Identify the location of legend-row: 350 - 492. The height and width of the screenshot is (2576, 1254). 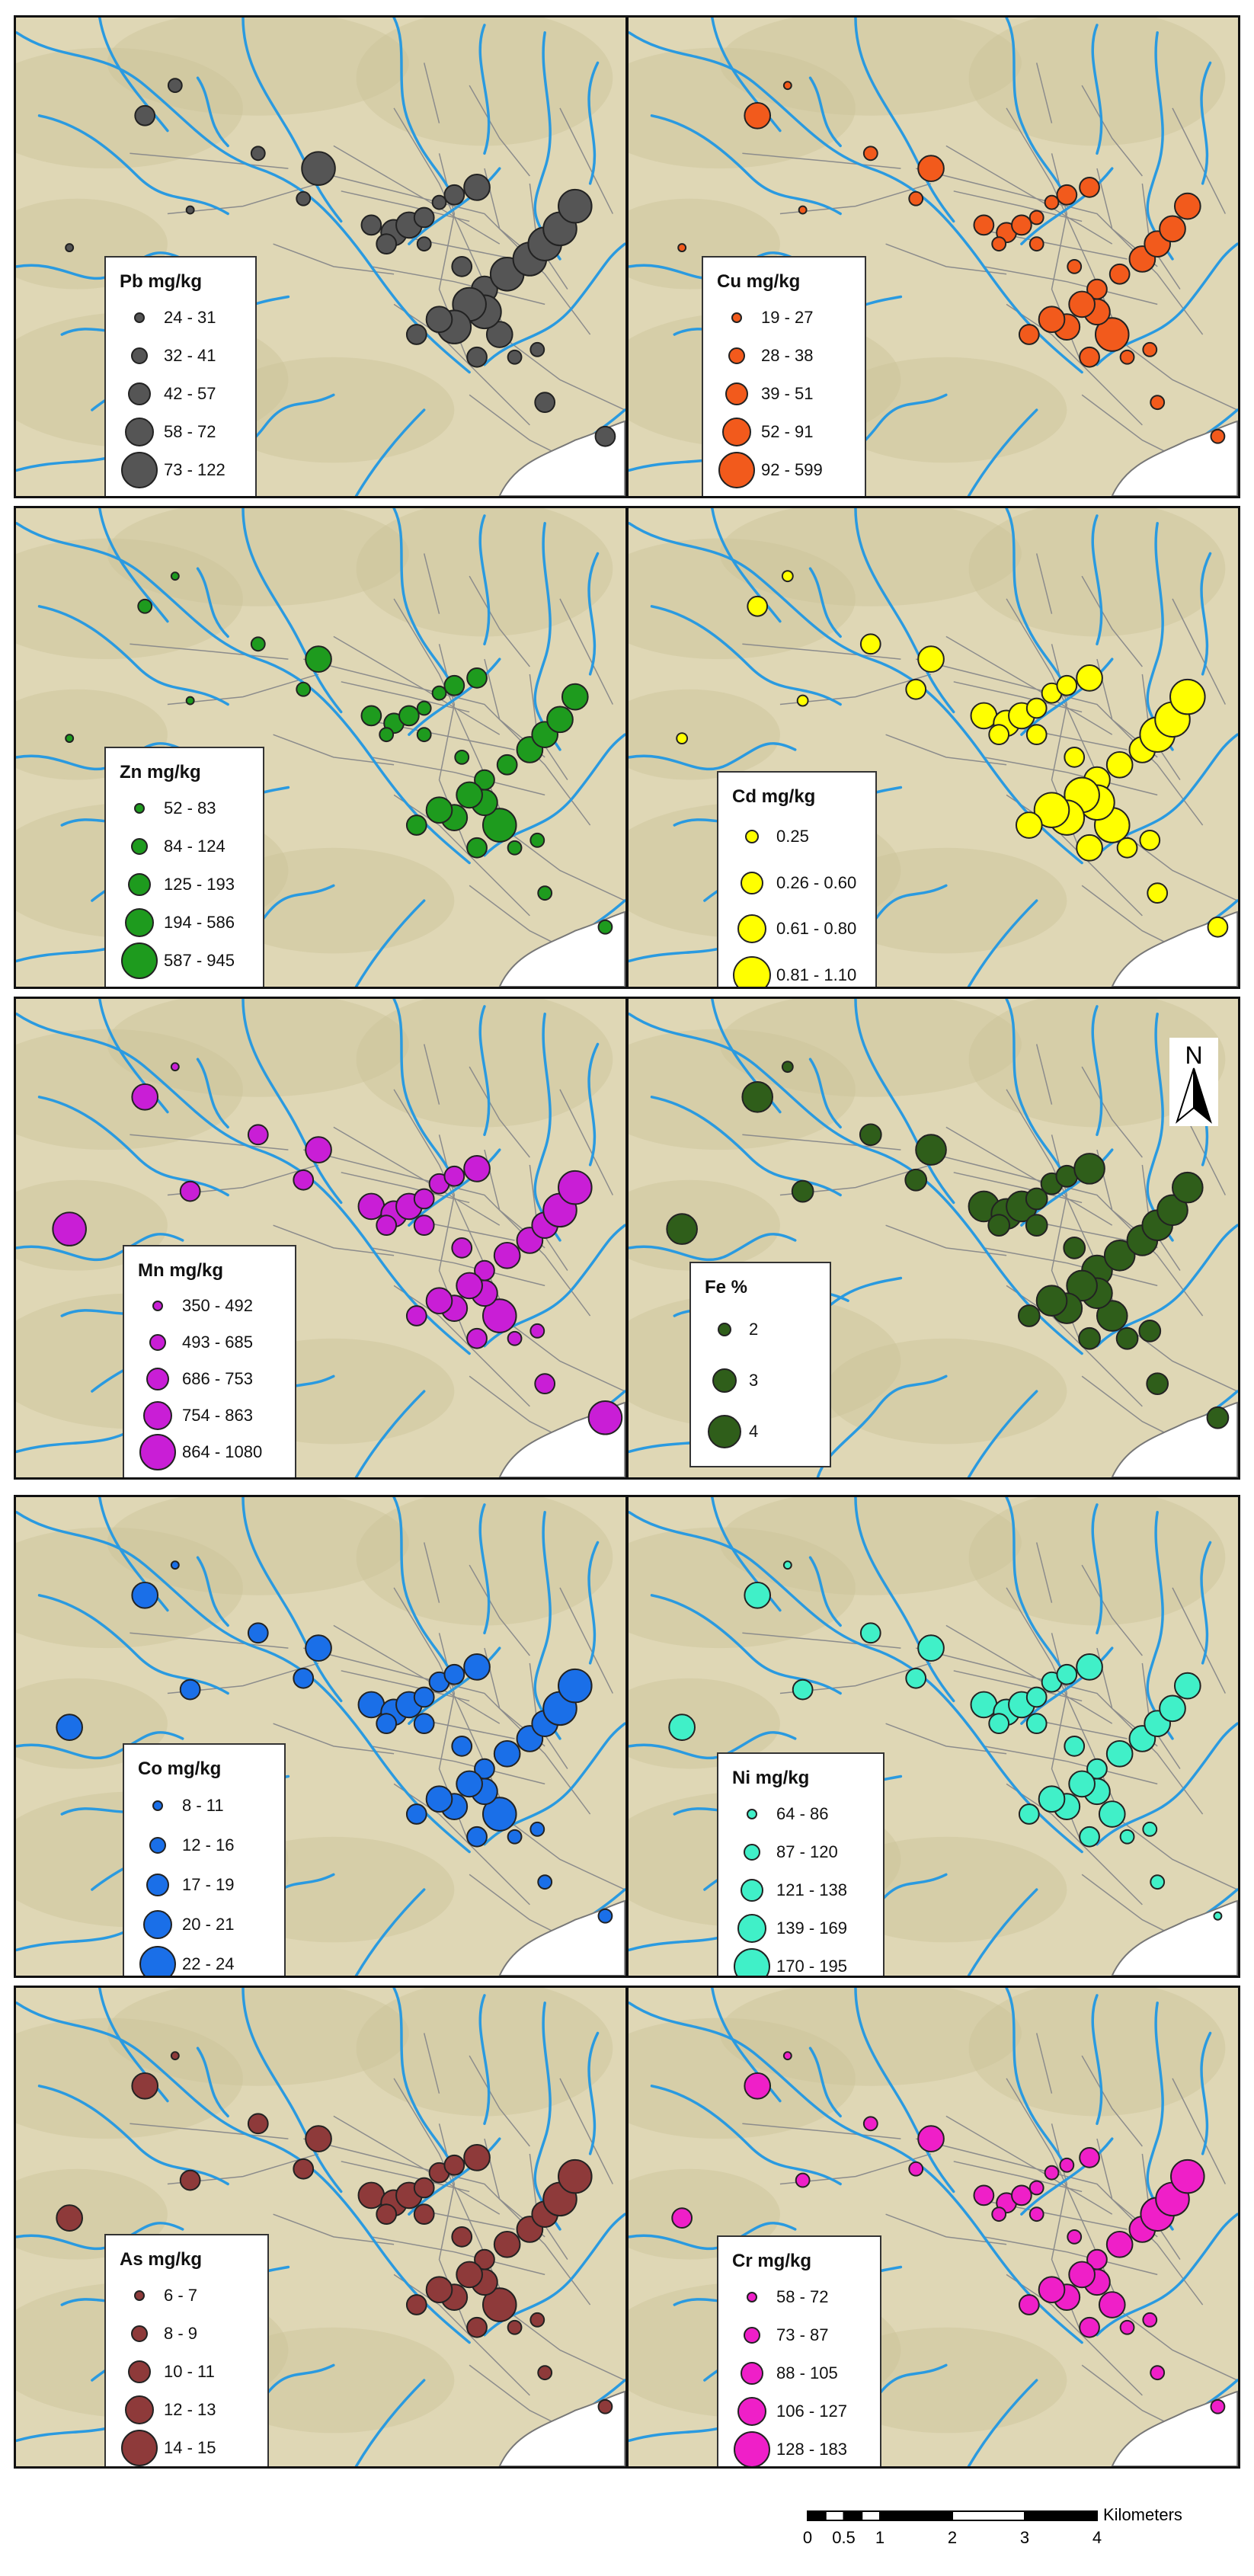
(209, 1306).